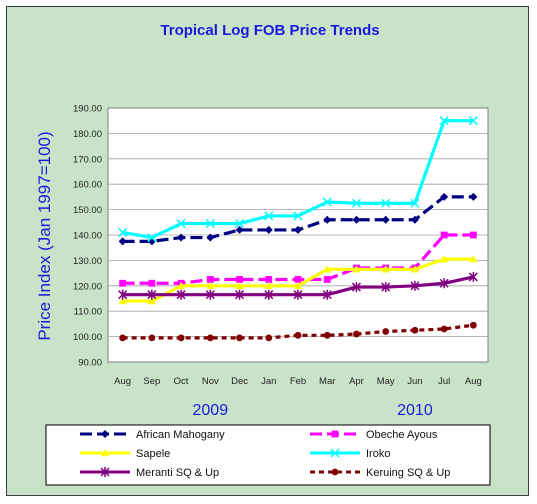 The height and width of the screenshot is (504, 537). I want to click on y-tick-label: 100.00, so click(87, 337).